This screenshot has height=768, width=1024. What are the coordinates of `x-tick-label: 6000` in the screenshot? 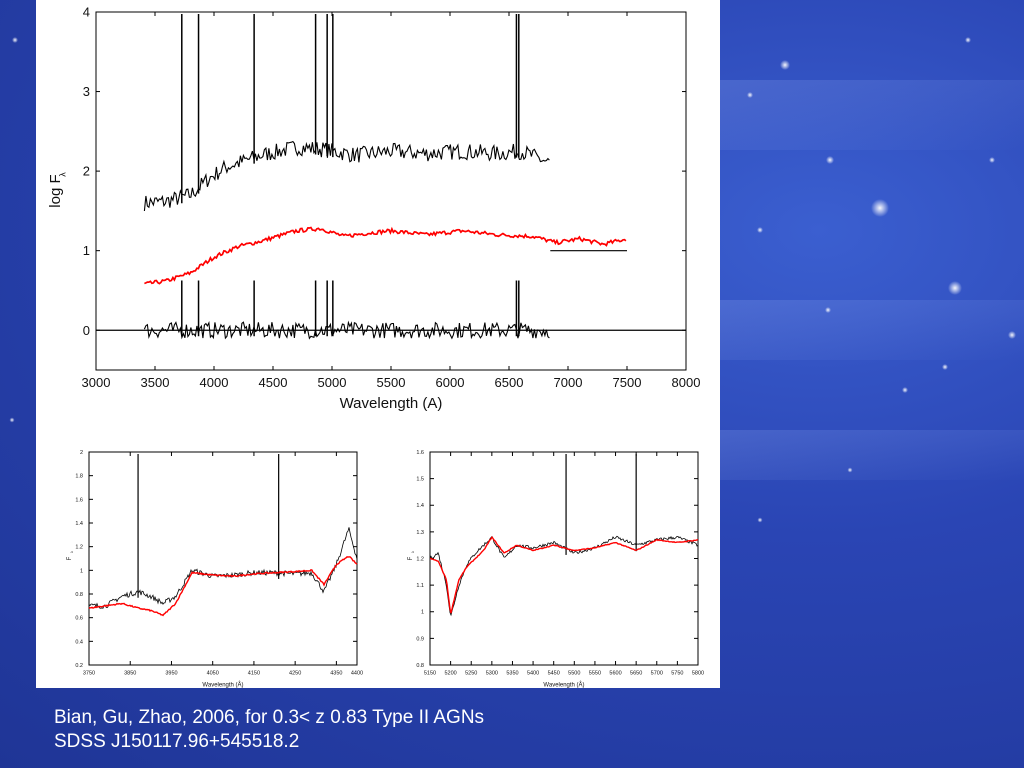 It's located at (450, 382).